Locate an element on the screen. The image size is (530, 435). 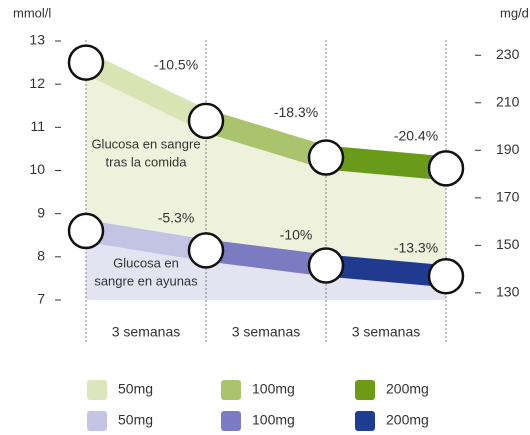
y-tick-label: 11 is located at coordinates (37, 126).